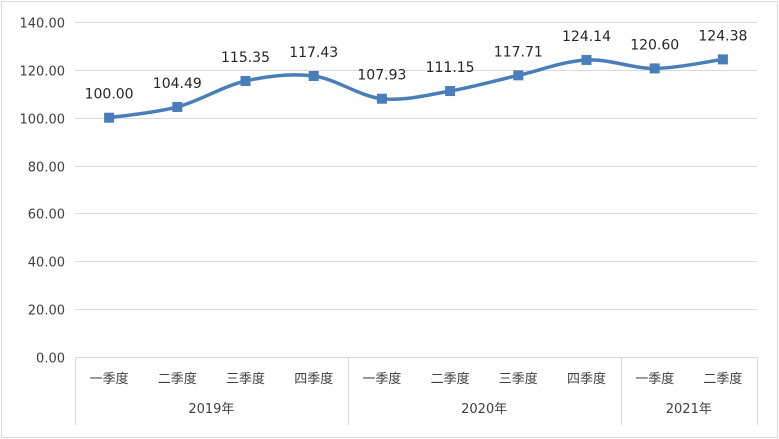  Describe the element at coordinates (211, 409) in the screenshot. I see `x-group-label: 2019年` at that location.